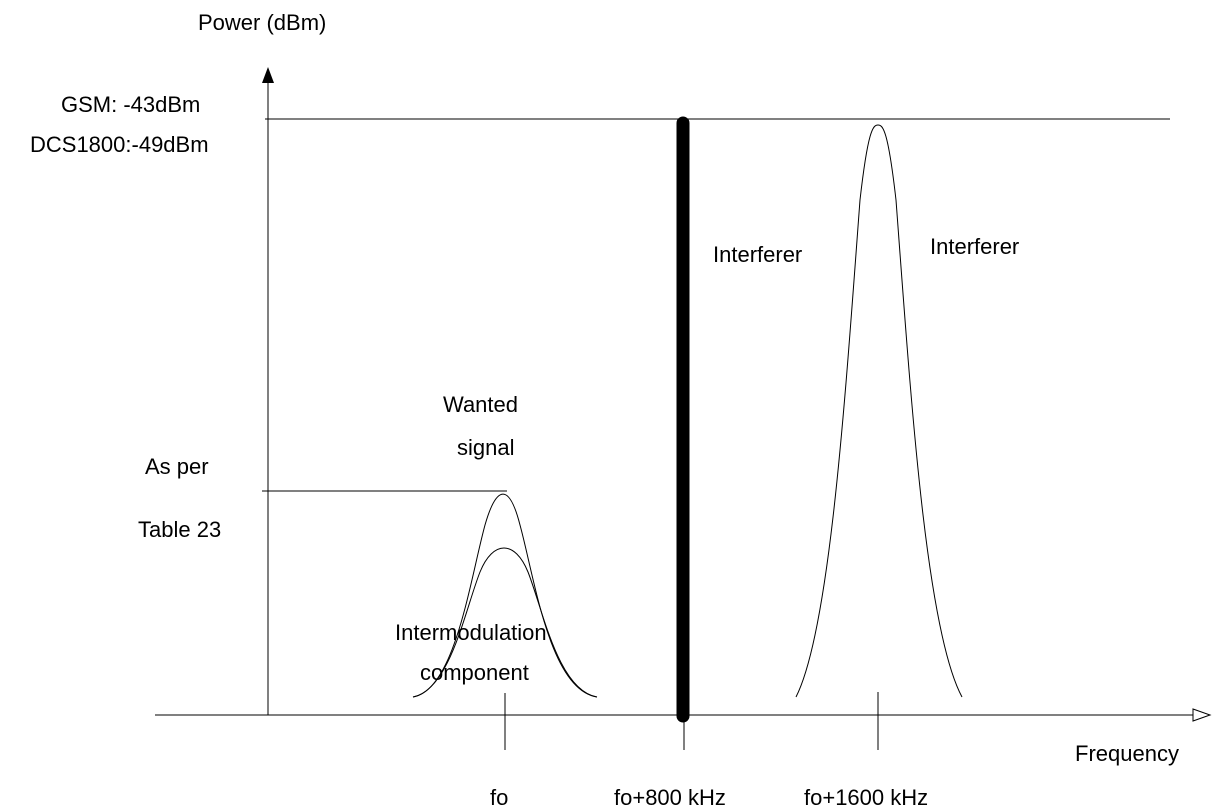  I want to click on freq-label-fo-1600: fo+1600 kHz, so click(866, 797).